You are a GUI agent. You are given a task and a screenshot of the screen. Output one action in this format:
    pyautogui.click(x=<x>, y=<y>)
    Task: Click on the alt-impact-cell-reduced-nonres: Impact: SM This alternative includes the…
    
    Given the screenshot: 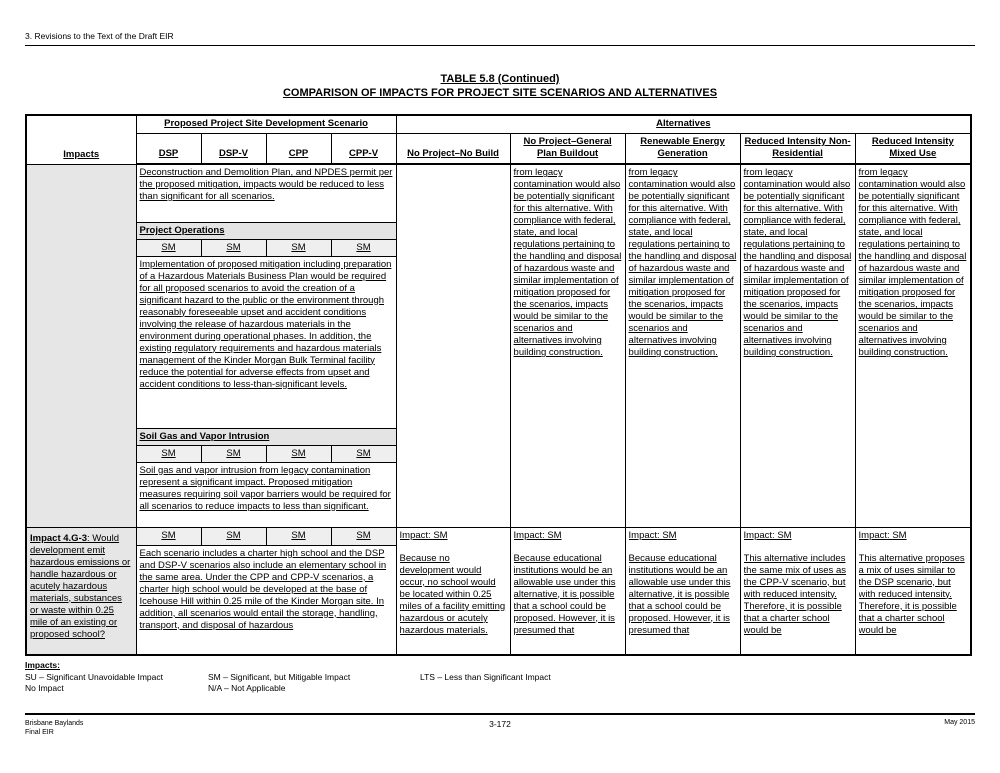 What is the action you would take?
    pyautogui.click(x=797, y=591)
    